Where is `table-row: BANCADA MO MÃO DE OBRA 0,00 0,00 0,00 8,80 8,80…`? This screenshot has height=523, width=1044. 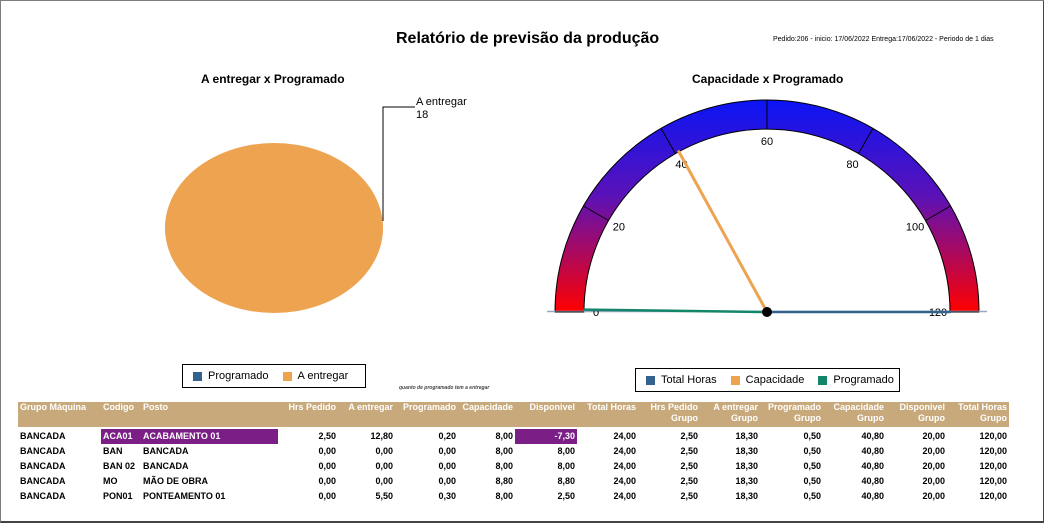 table-row: BANCADA MO MÃO DE OBRA 0,00 0,00 0,00 8,80 8,80… is located at coordinates (513, 481).